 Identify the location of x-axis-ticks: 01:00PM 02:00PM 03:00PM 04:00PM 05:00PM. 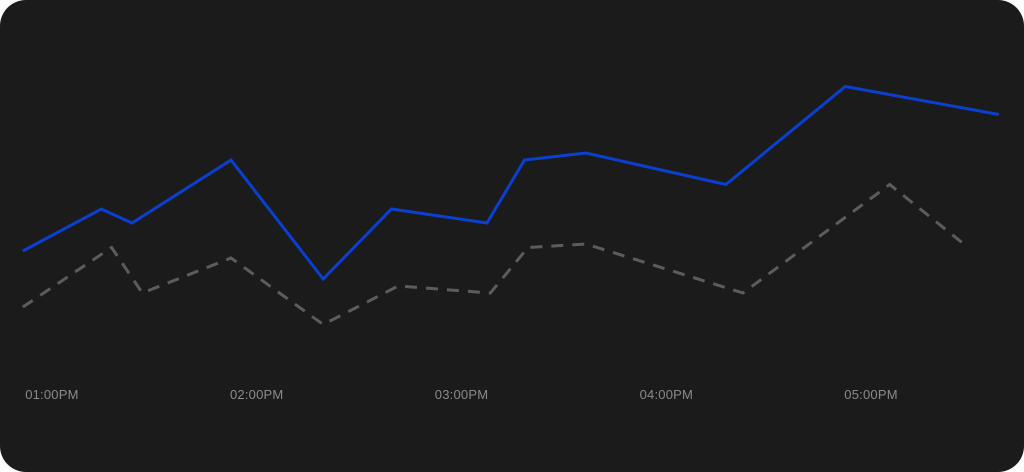
(461, 394).